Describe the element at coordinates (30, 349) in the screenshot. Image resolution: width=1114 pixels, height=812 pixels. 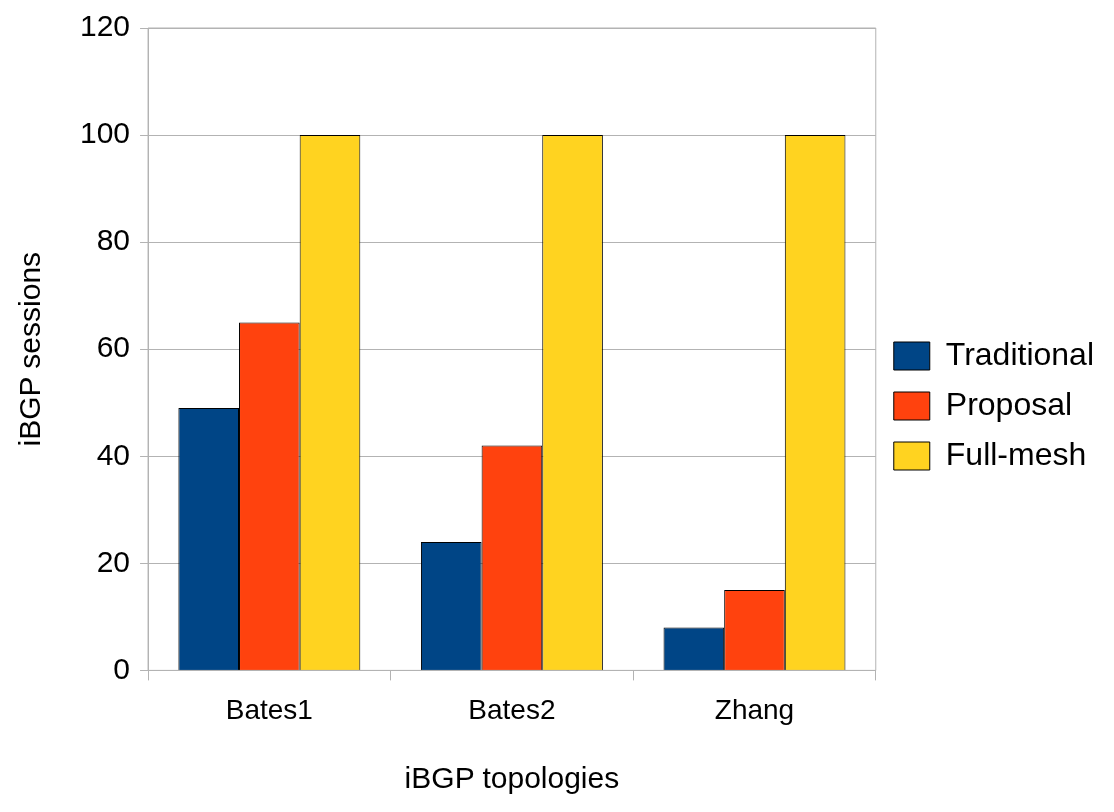
I see `y-axis-title: iBGP sessions` at that location.